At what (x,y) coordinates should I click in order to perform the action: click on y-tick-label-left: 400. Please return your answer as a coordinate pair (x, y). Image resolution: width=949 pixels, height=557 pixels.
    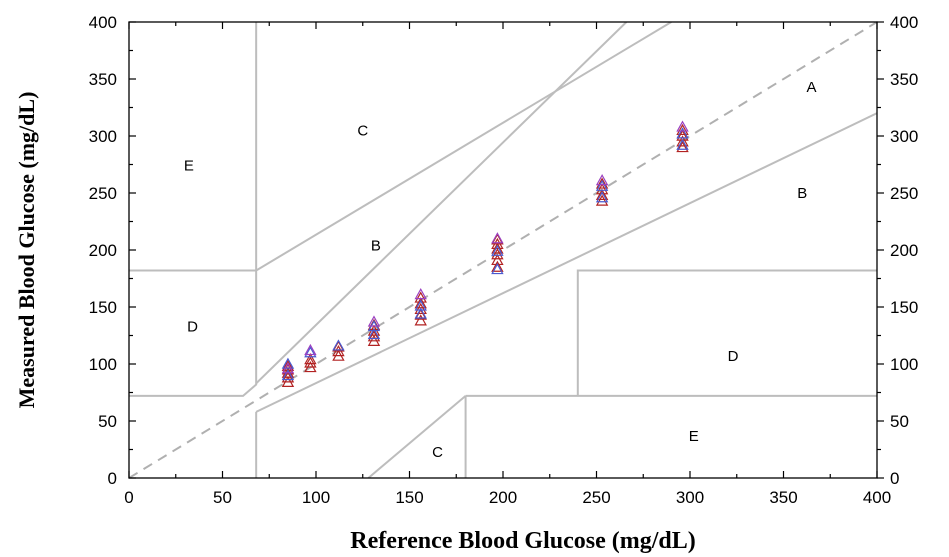
    Looking at the image, I should click on (103, 22).